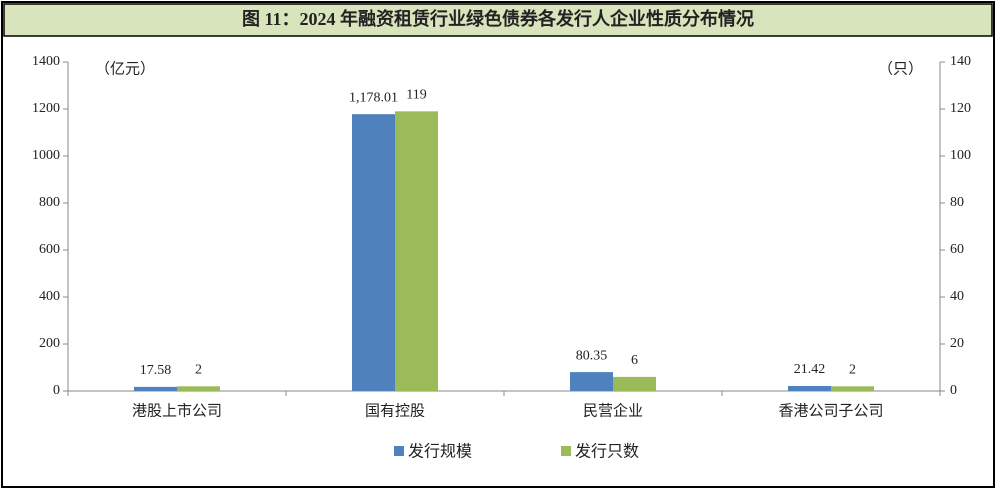 This screenshot has width=996, height=494. I want to click on y2-axis-label: （只）, so click(900, 69).